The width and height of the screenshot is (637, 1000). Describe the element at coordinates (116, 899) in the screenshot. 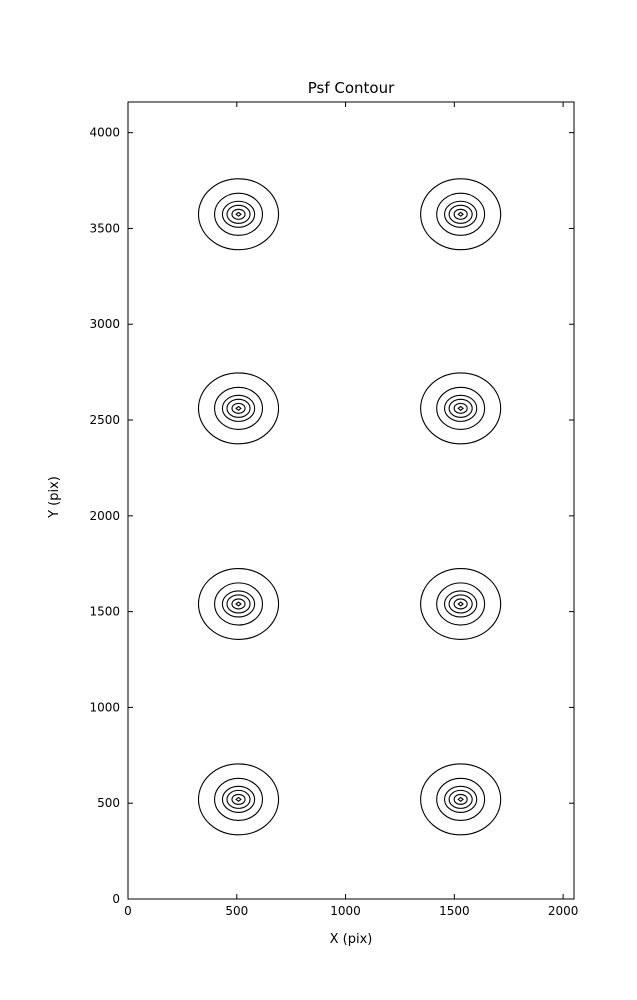

I see `y-tick-label: 0` at that location.